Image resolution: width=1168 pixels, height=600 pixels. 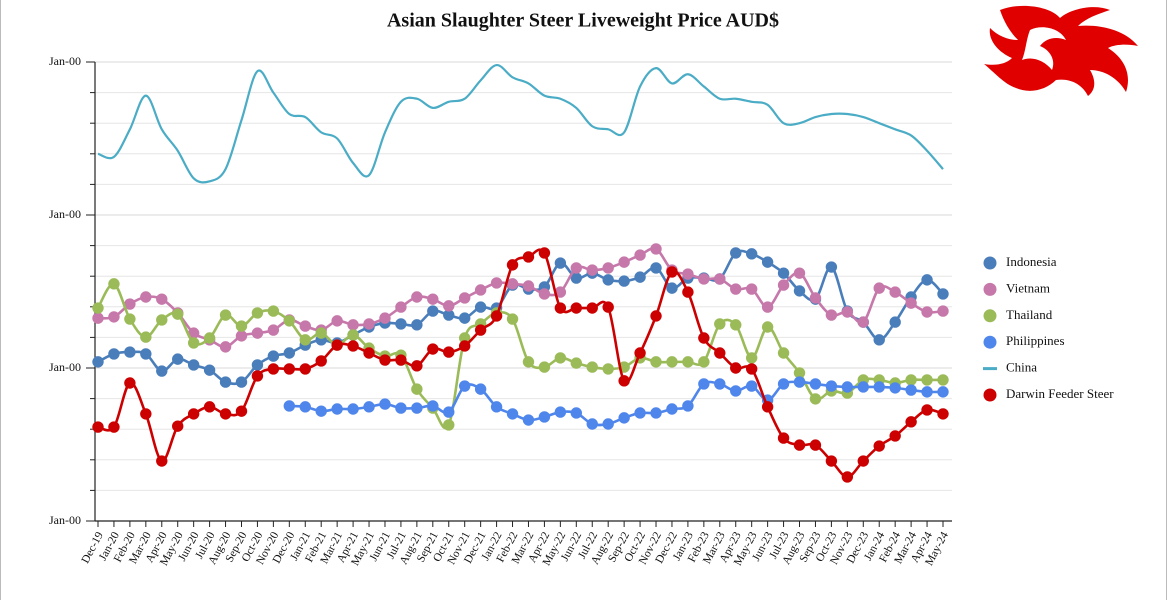 I want to click on legend-label: Vietnam, so click(x=1028, y=287).